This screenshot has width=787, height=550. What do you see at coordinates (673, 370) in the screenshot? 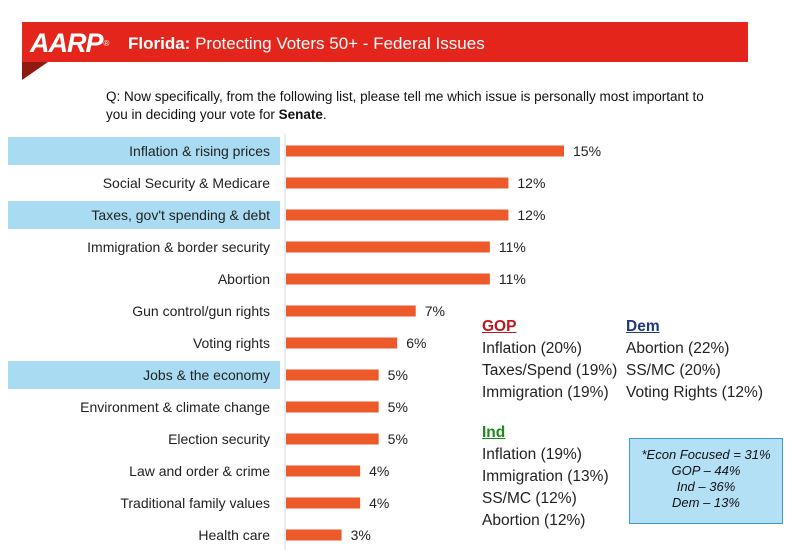
I see `dem-item: SS/MC (20%)` at bounding box center [673, 370].